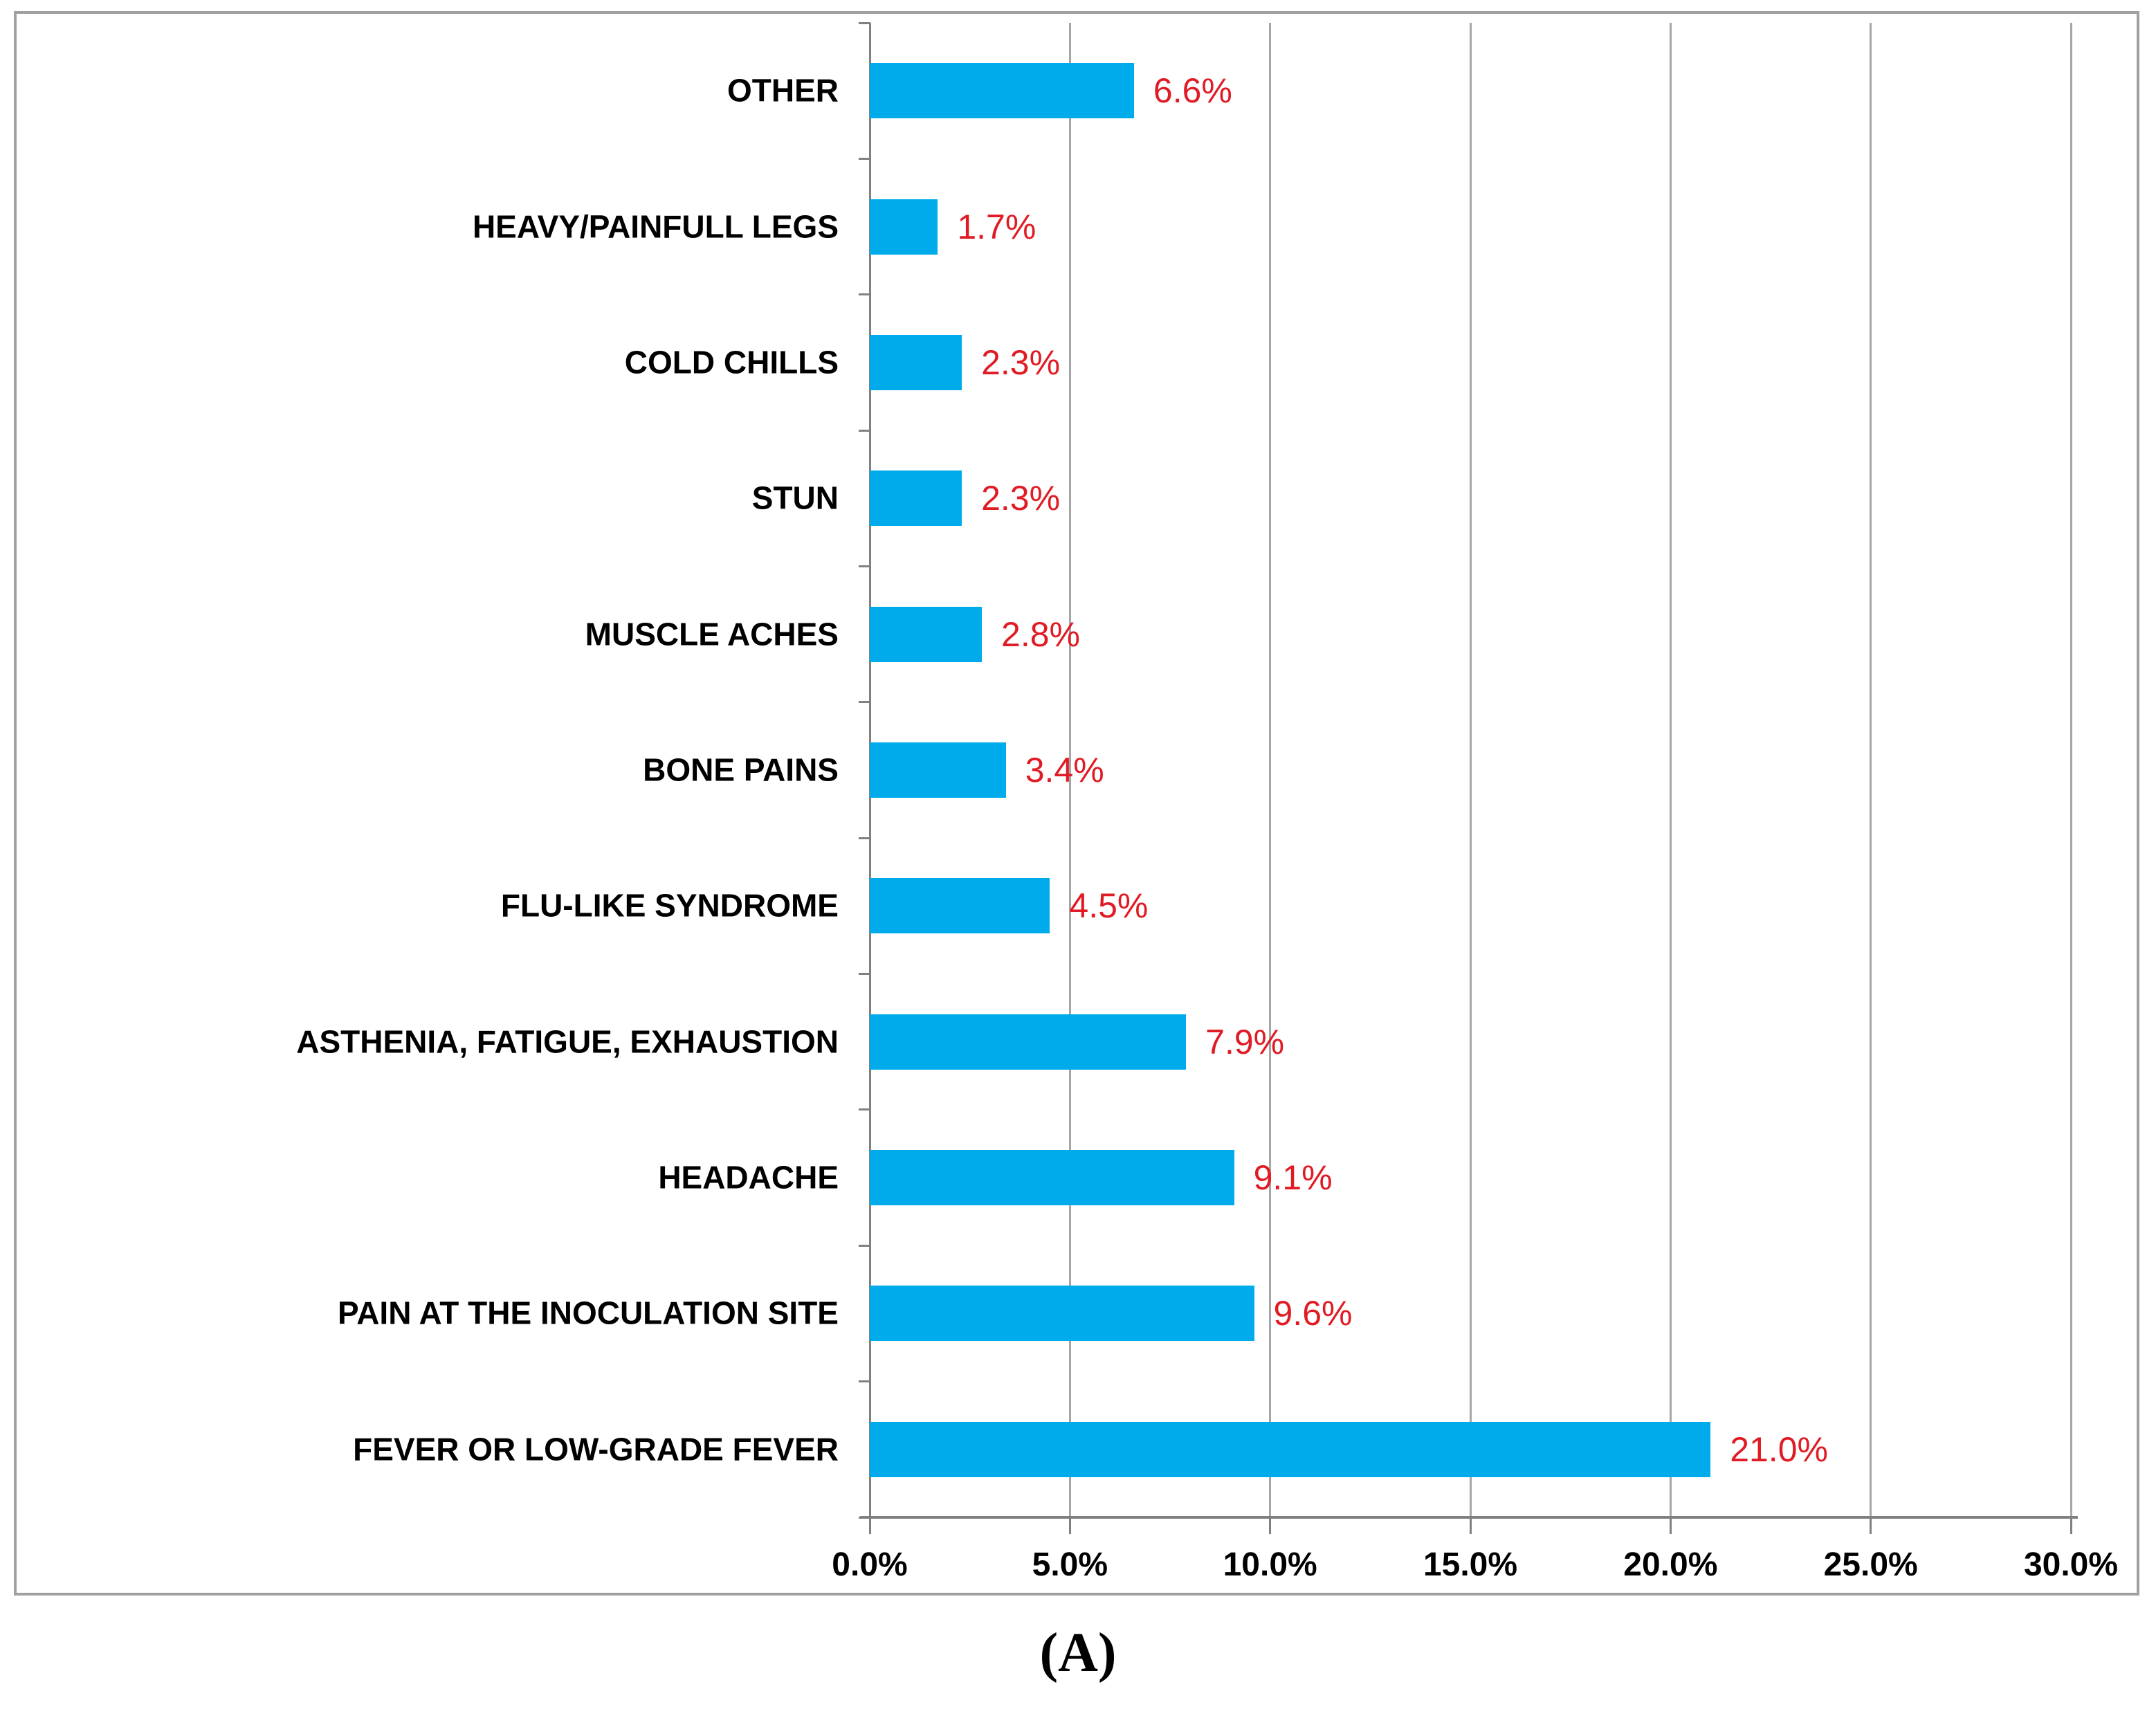 This screenshot has height=1709, width=2156. I want to click on category-label: HEADACHE, so click(749, 1178).